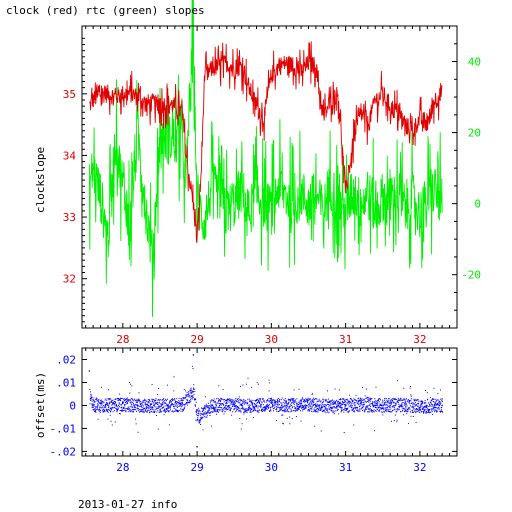  What do you see at coordinates (69, 94) in the screenshot?
I see `y-tick-label: 35` at bounding box center [69, 94].